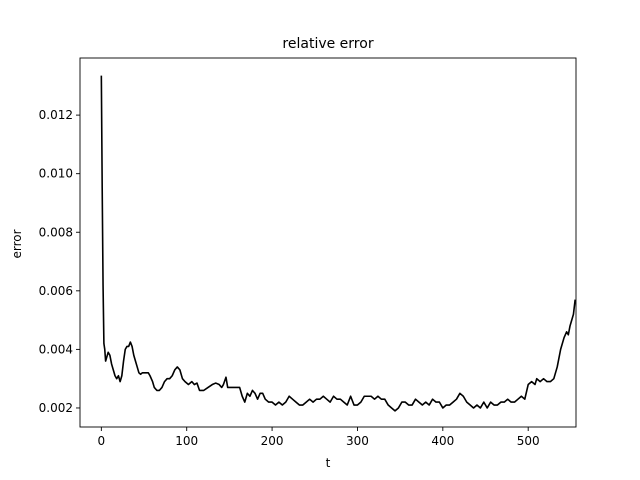 The height and width of the screenshot is (480, 640). I want to click on x-tick-label: 400, so click(442, 441).